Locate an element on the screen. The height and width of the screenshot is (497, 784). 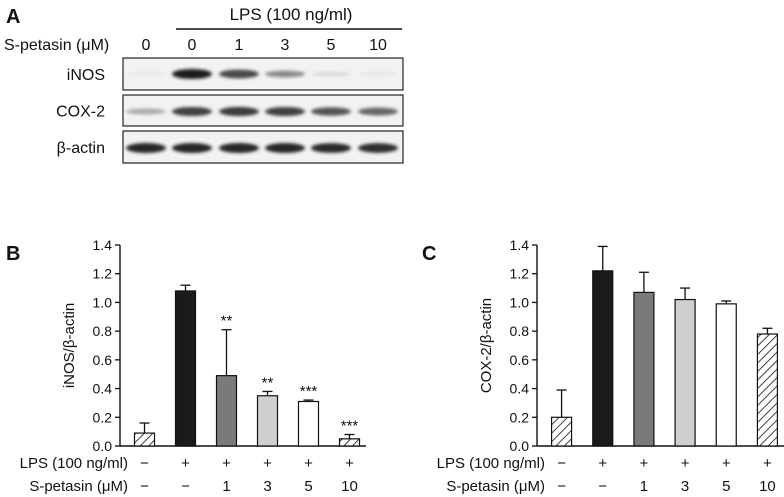
y-axis-title: iNOS/β-actin is located at coordinates (69, 345).